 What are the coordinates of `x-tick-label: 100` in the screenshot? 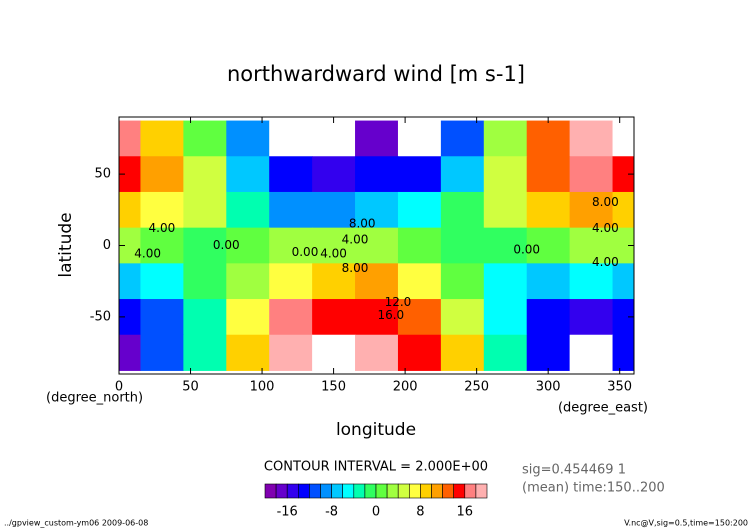 It's located at (262, 387).